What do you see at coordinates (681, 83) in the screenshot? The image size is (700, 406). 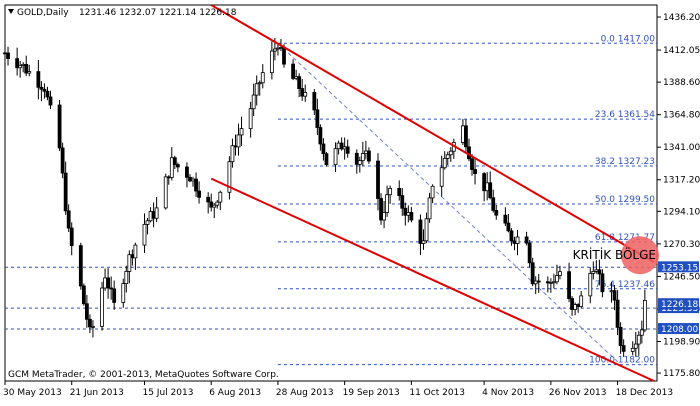 I see `y-tick-label: 1388.60` at bounding box center [681, 83].